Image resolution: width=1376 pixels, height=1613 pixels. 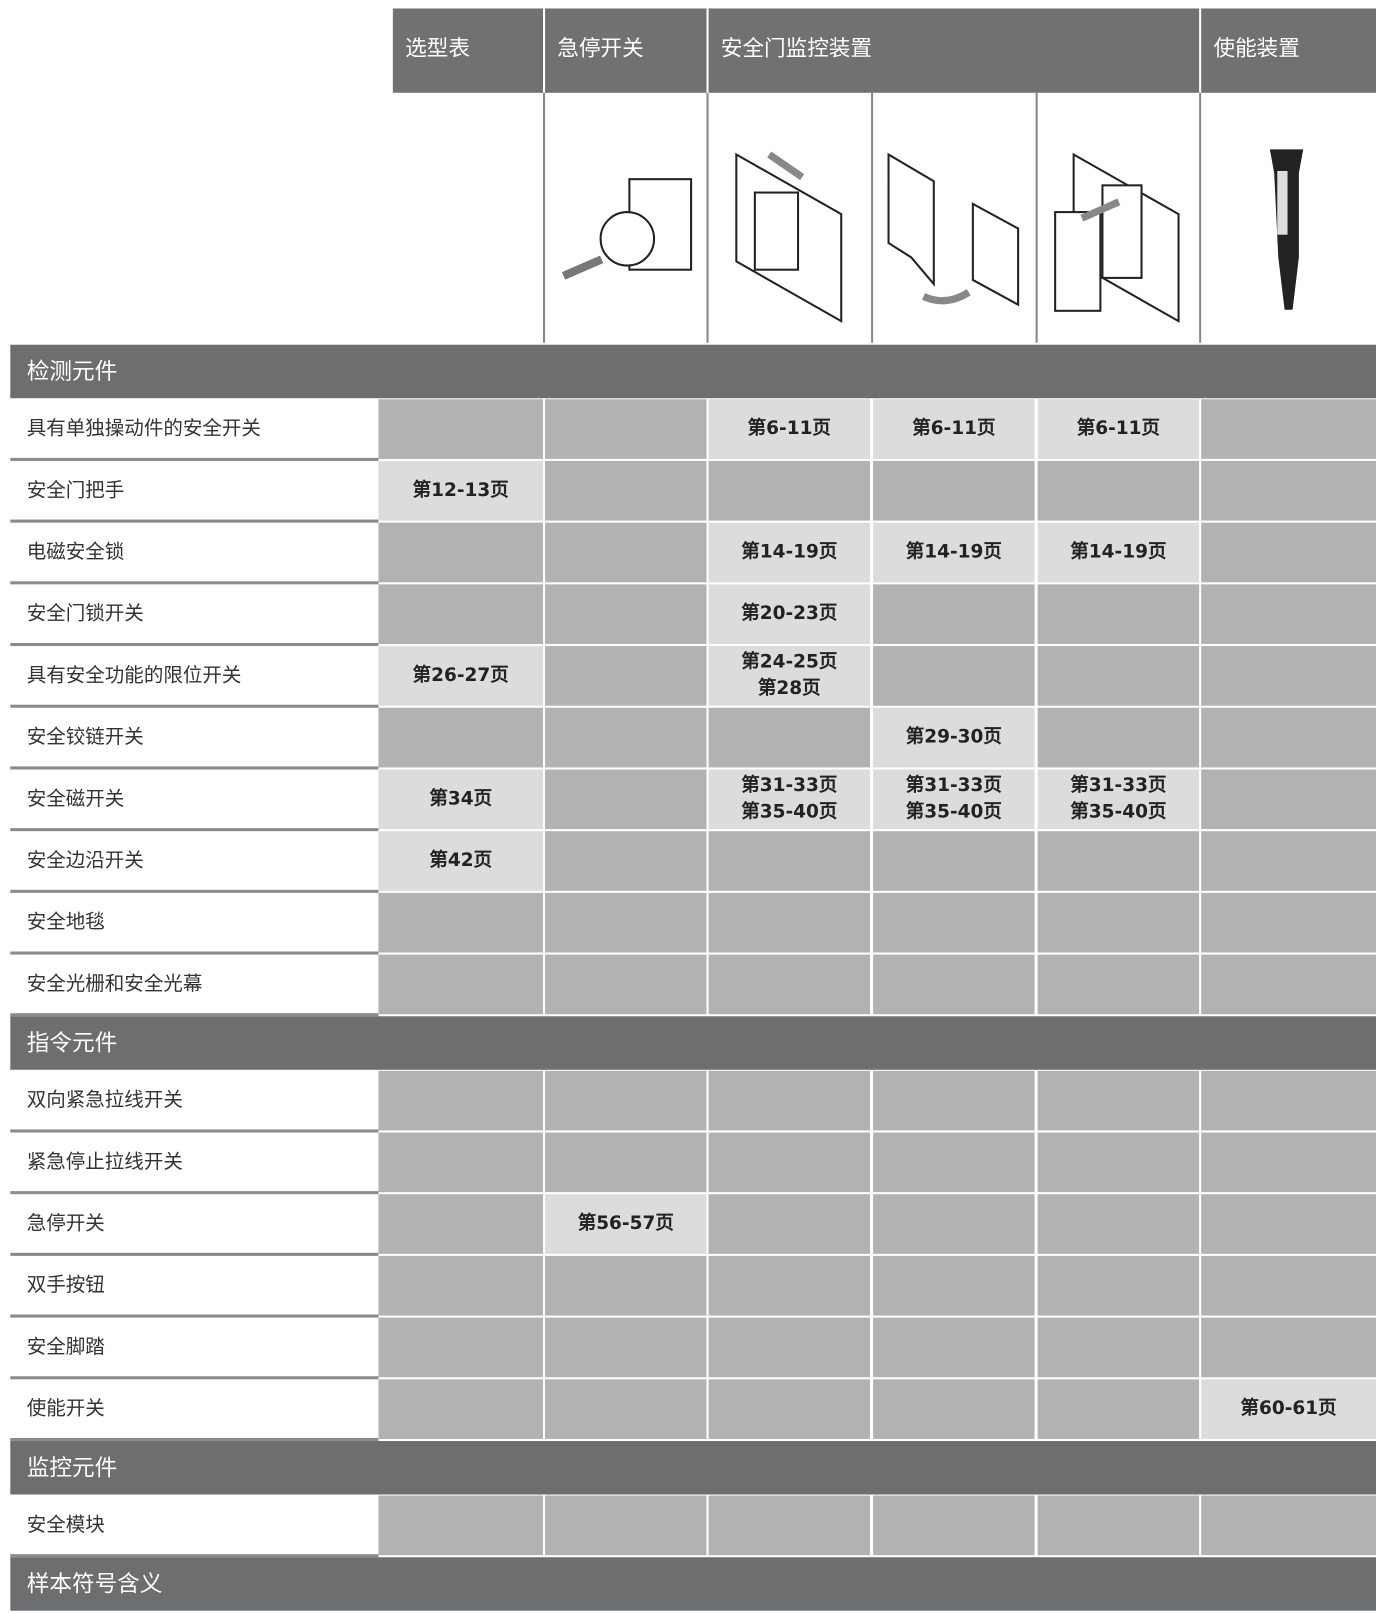 I want to click on page-ref: 第60-61页, so click(x=1289, y=1408).